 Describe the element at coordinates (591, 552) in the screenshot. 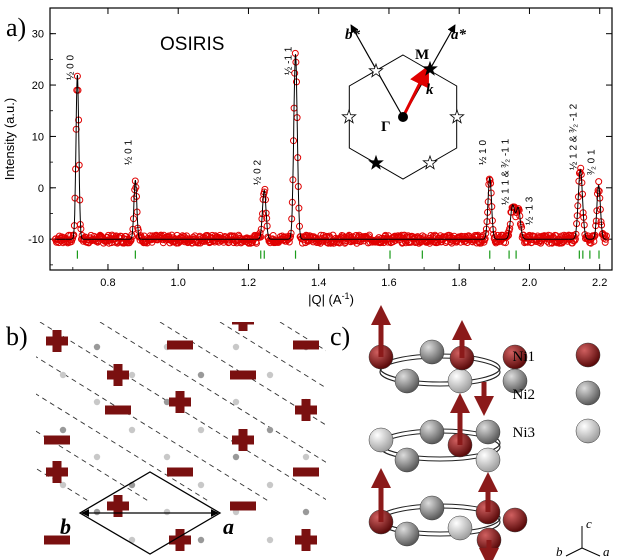

I see `a-axis` at that location.